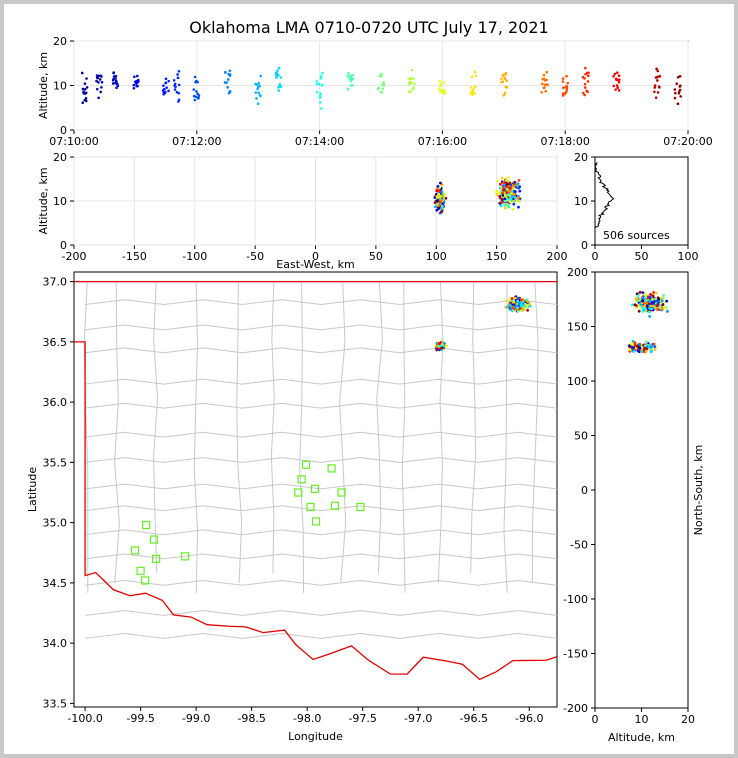  Describe the element at coordinates (307, 718) in the screenshot. I see `lon-tick-label: -98.0` at that location.